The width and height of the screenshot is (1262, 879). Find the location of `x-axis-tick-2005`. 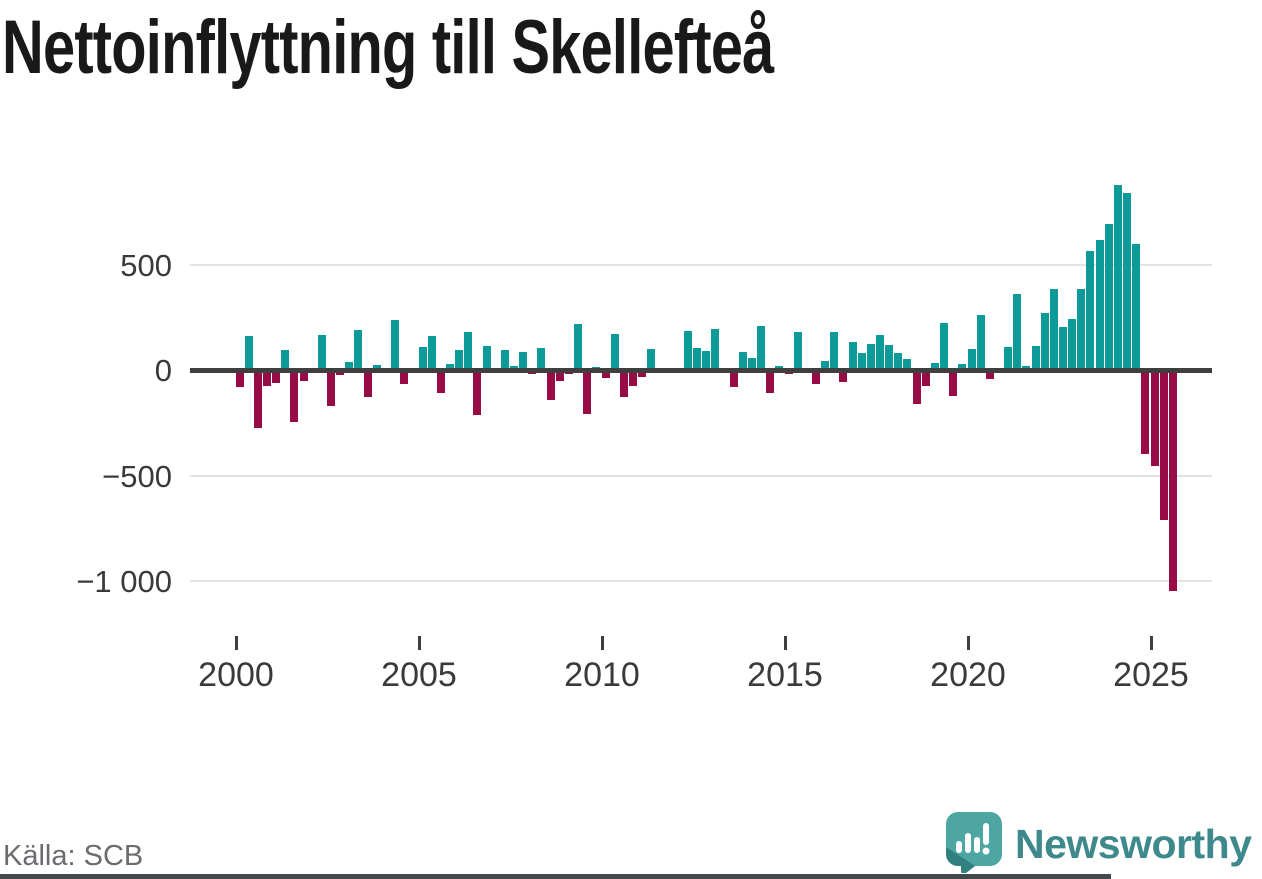

x-axis-tick-2005 is located at coordinates (419, 643).